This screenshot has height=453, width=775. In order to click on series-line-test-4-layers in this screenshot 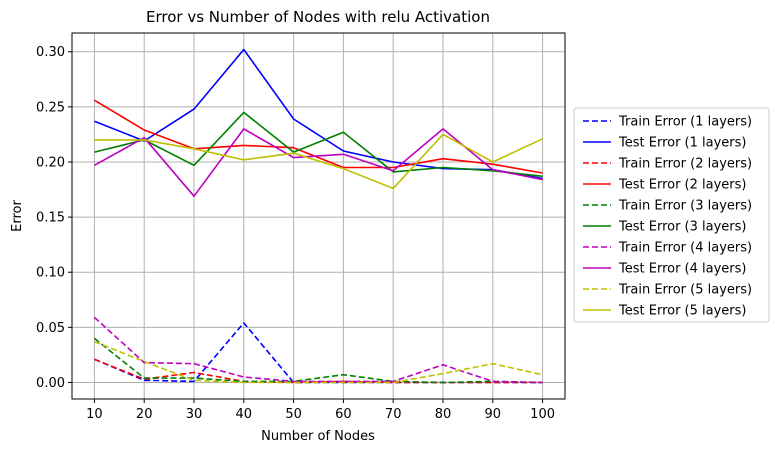, I will do `click(318, 162)`.